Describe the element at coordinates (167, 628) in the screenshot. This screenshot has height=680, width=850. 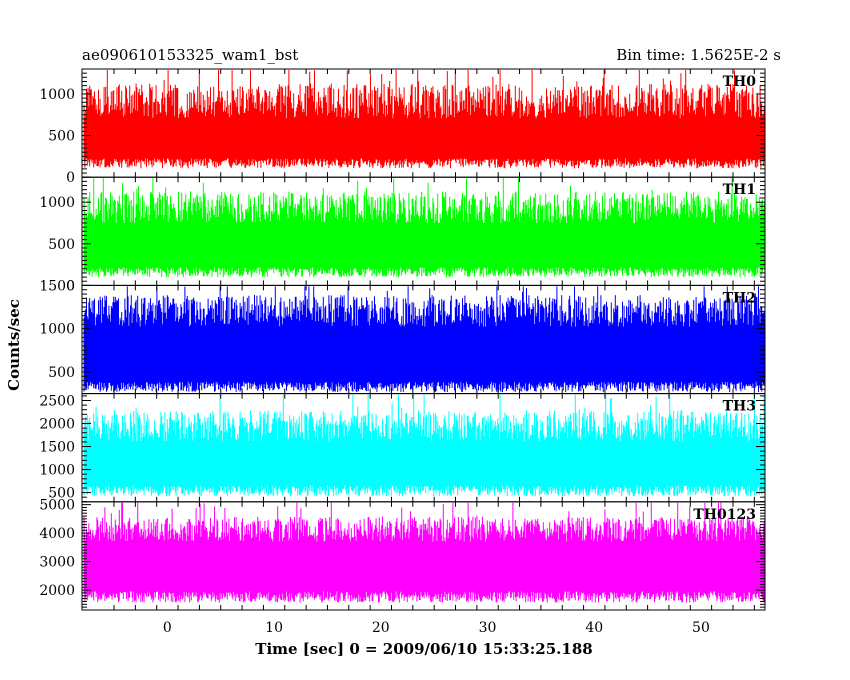
I see `x-tick-label: 0` at that location.